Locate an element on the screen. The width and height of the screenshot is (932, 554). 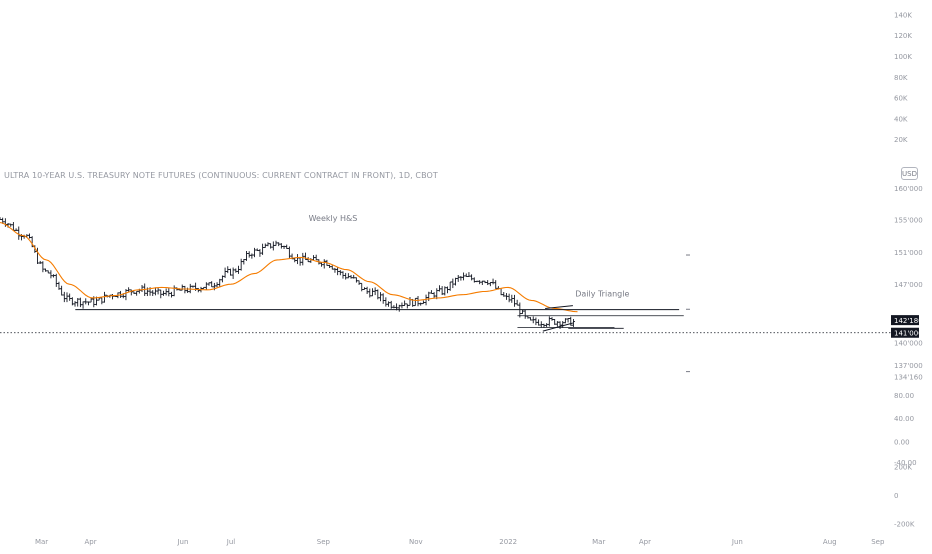
oscillator-tick-label: 0.00 is located at coordinates (902, 442).